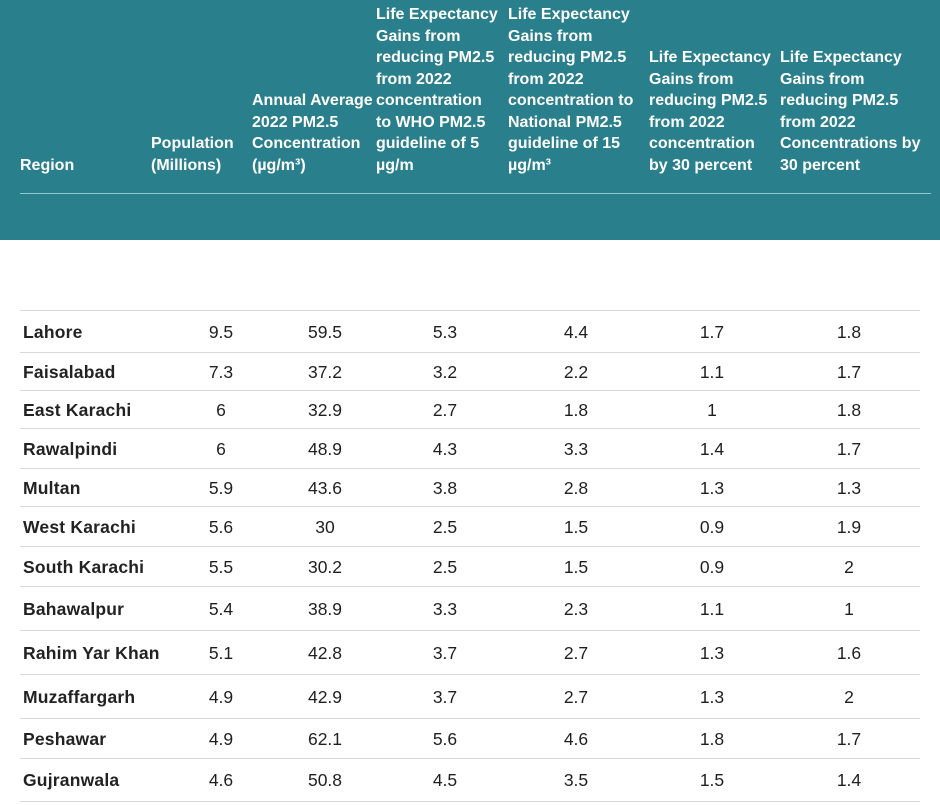  Describe the element at coordinates (712, 448) in the screenshot. I see `cell-gain-30pct: 1.4` at that location.